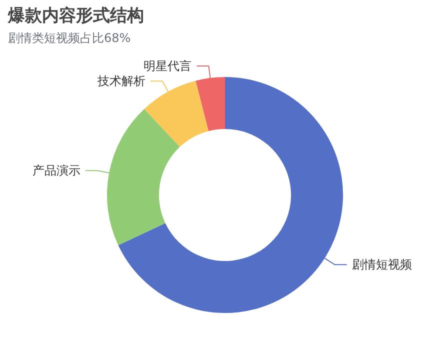 The height and width of the screenshot is (360, 439). What do you see at coordinates (382, 265) in the screenshot?
I see `slice-label: 剧情短视频` at bounding box center [382, 265].